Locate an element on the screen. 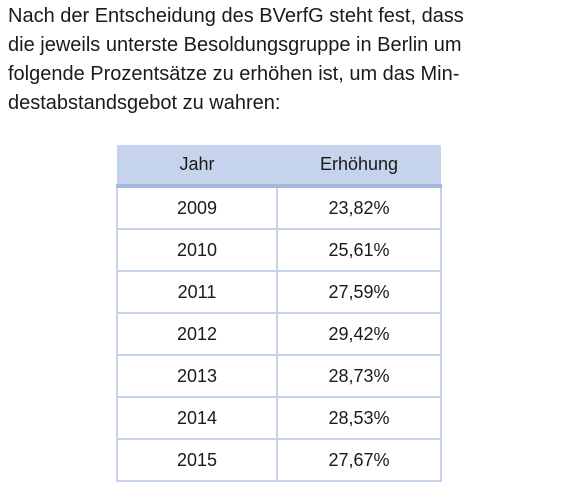 The width and height of the screenshot is (562, 500). increase-cell: 23,82% is located at coordinates (359, 207).